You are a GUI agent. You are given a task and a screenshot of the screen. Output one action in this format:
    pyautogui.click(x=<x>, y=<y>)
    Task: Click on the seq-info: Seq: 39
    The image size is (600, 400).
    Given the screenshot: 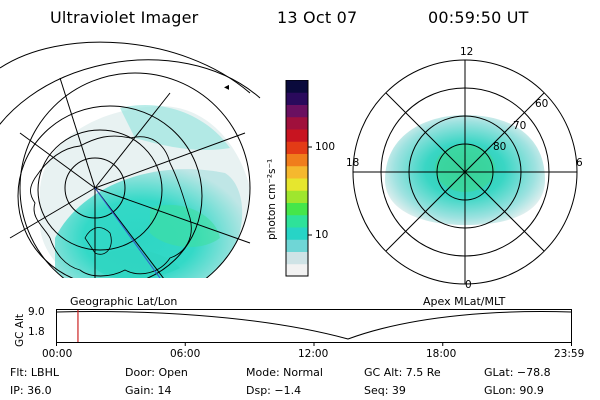 What is the action you would take?
    pyautogui.click(x=385, y=390)
    